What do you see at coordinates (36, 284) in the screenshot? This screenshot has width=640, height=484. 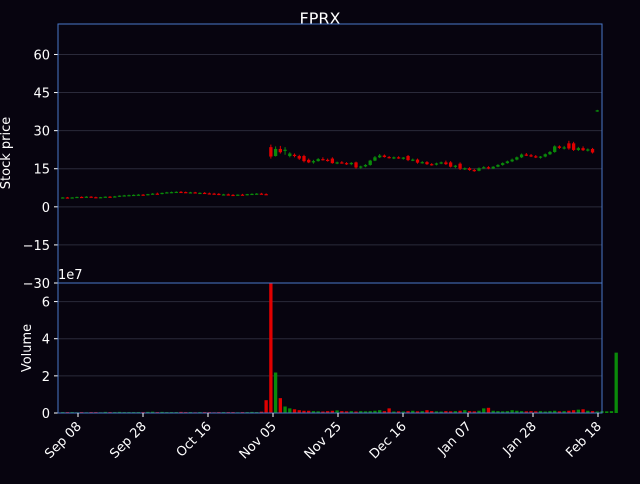 I see `price-tick-label: −30` at bounding box center [36, 284].